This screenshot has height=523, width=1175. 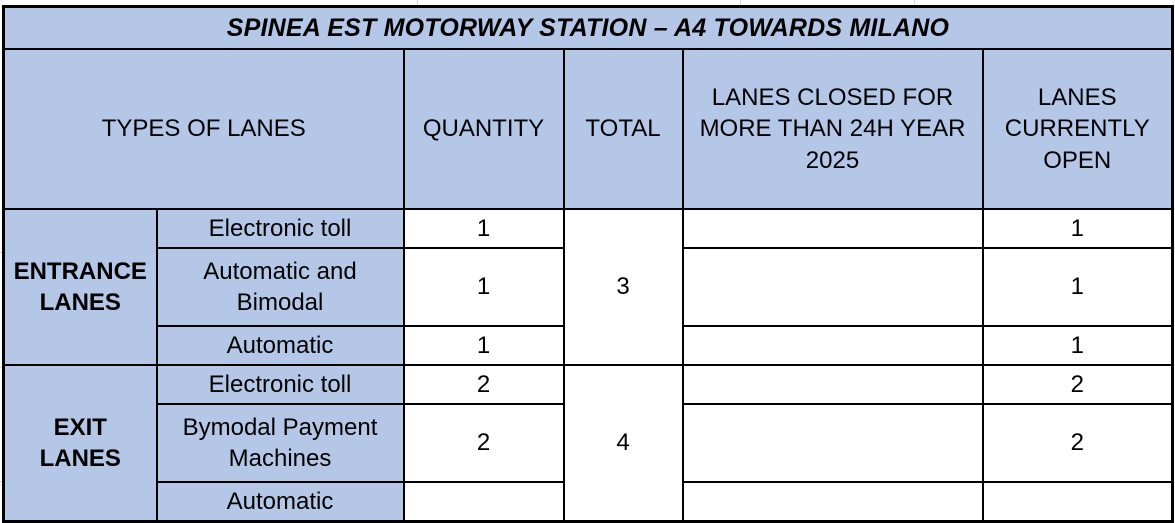 I want to click on lane-type-cell: Bymodal Payment Machines, so click(x=280, y=443).